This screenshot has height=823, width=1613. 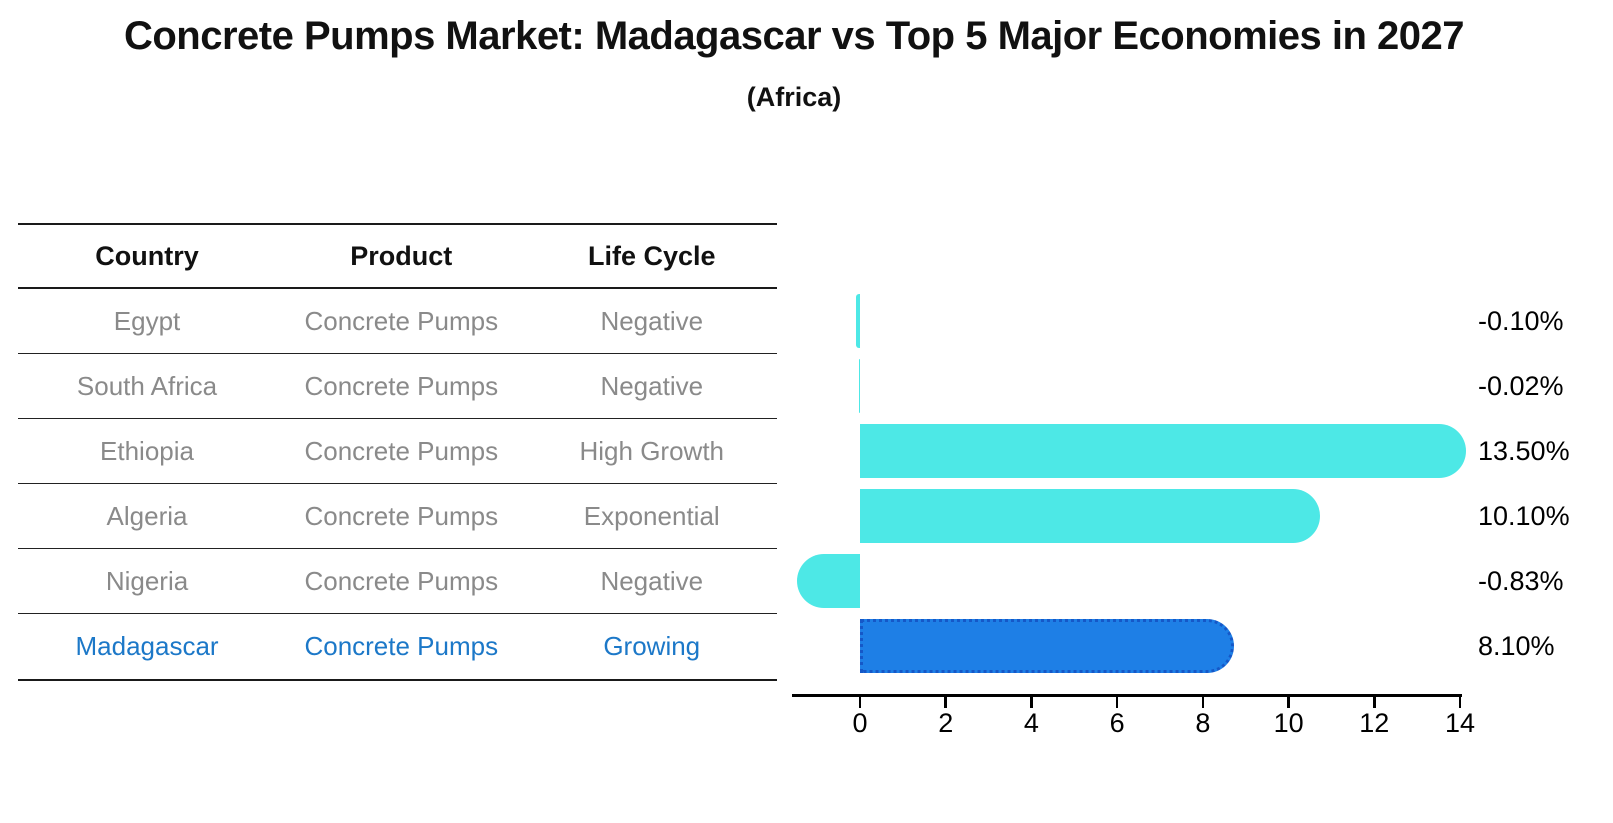 I want to click on bar-nigeria, so click(x=828, y=581).